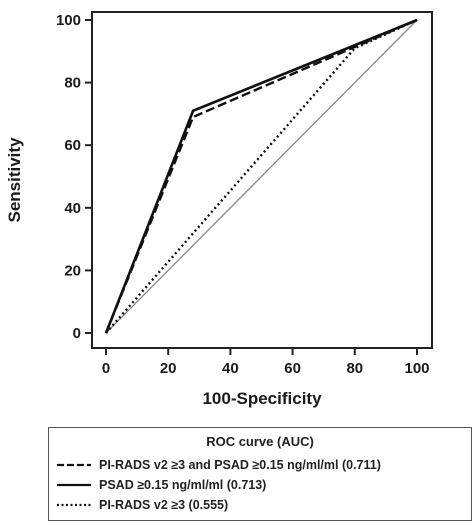  Describe the element at coordinates (106, 368) in the screenshot. I see `x-tick-label: 0` at that location.